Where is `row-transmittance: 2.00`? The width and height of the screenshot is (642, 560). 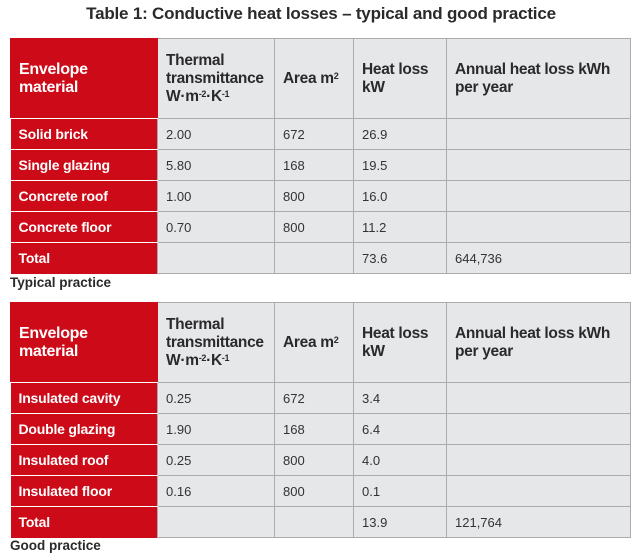 row-transmittance: 2.00 is located at coordinates (216, 134).